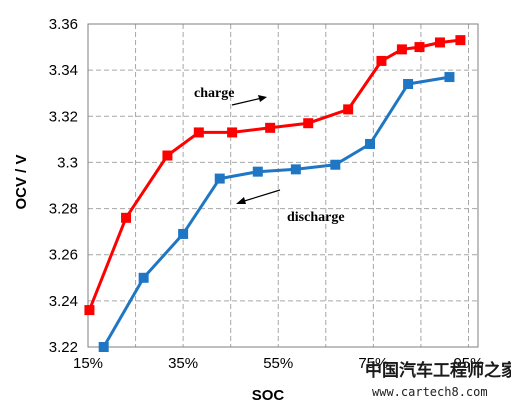  I want to click on y-axis-title: OCV / V, so click(21, 181).